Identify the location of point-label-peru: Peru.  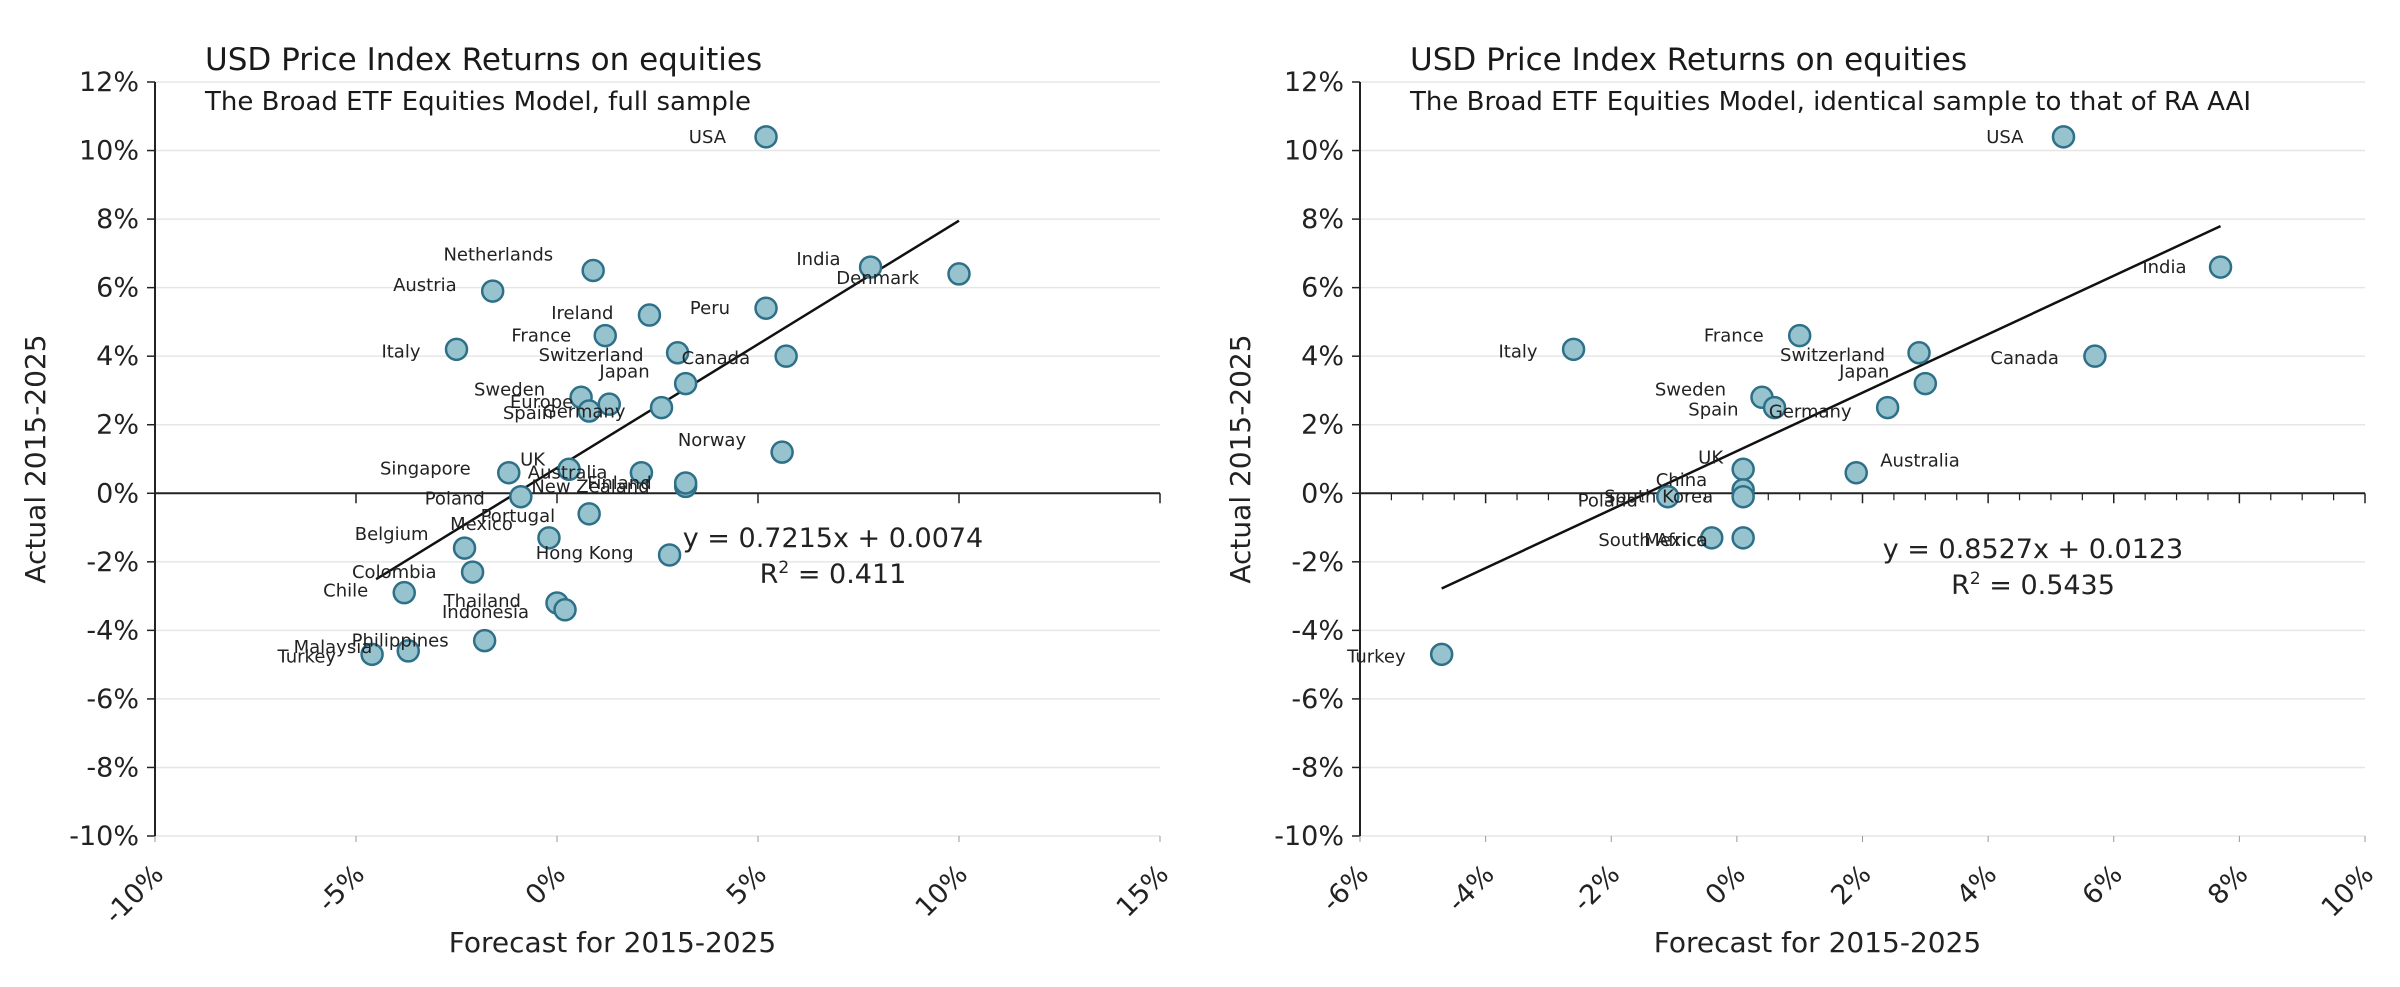
(710, 308).